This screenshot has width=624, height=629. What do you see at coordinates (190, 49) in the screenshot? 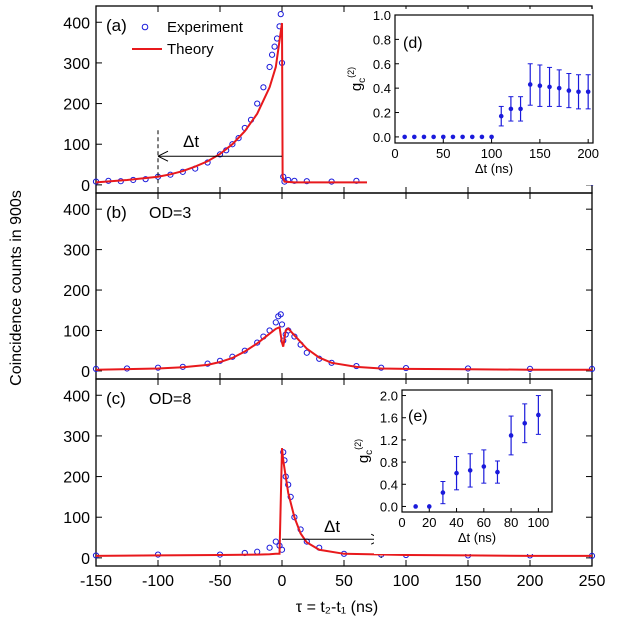
I see `legend-theory-label: Theory` at bounding box center [190, 49].